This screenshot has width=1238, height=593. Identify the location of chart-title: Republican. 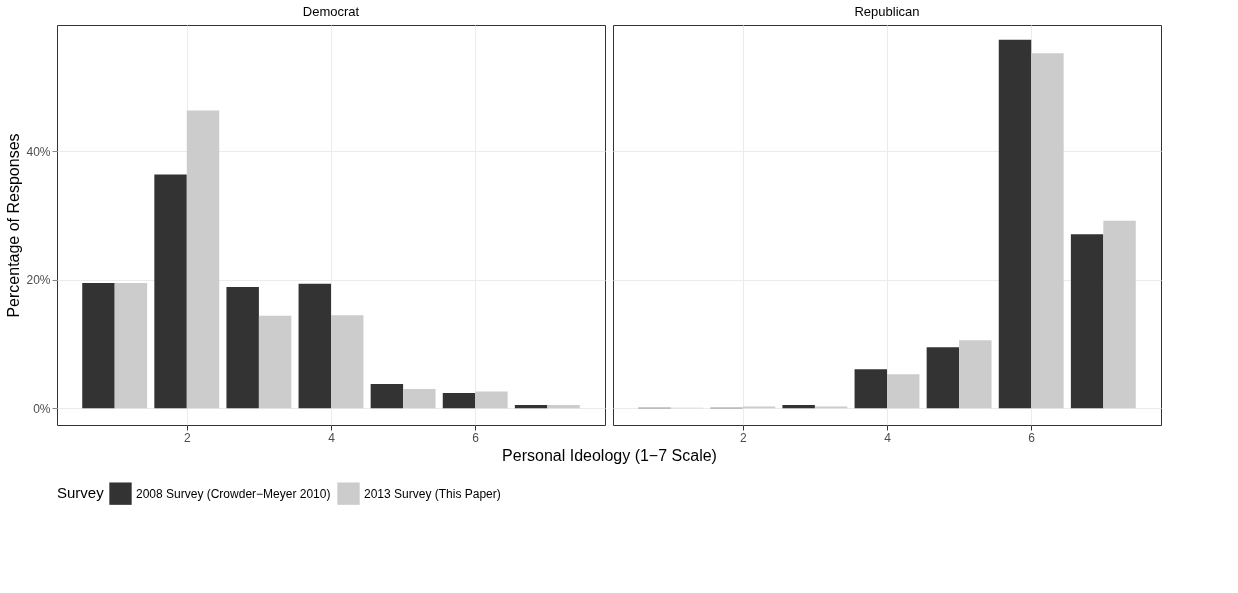
(887, 11).